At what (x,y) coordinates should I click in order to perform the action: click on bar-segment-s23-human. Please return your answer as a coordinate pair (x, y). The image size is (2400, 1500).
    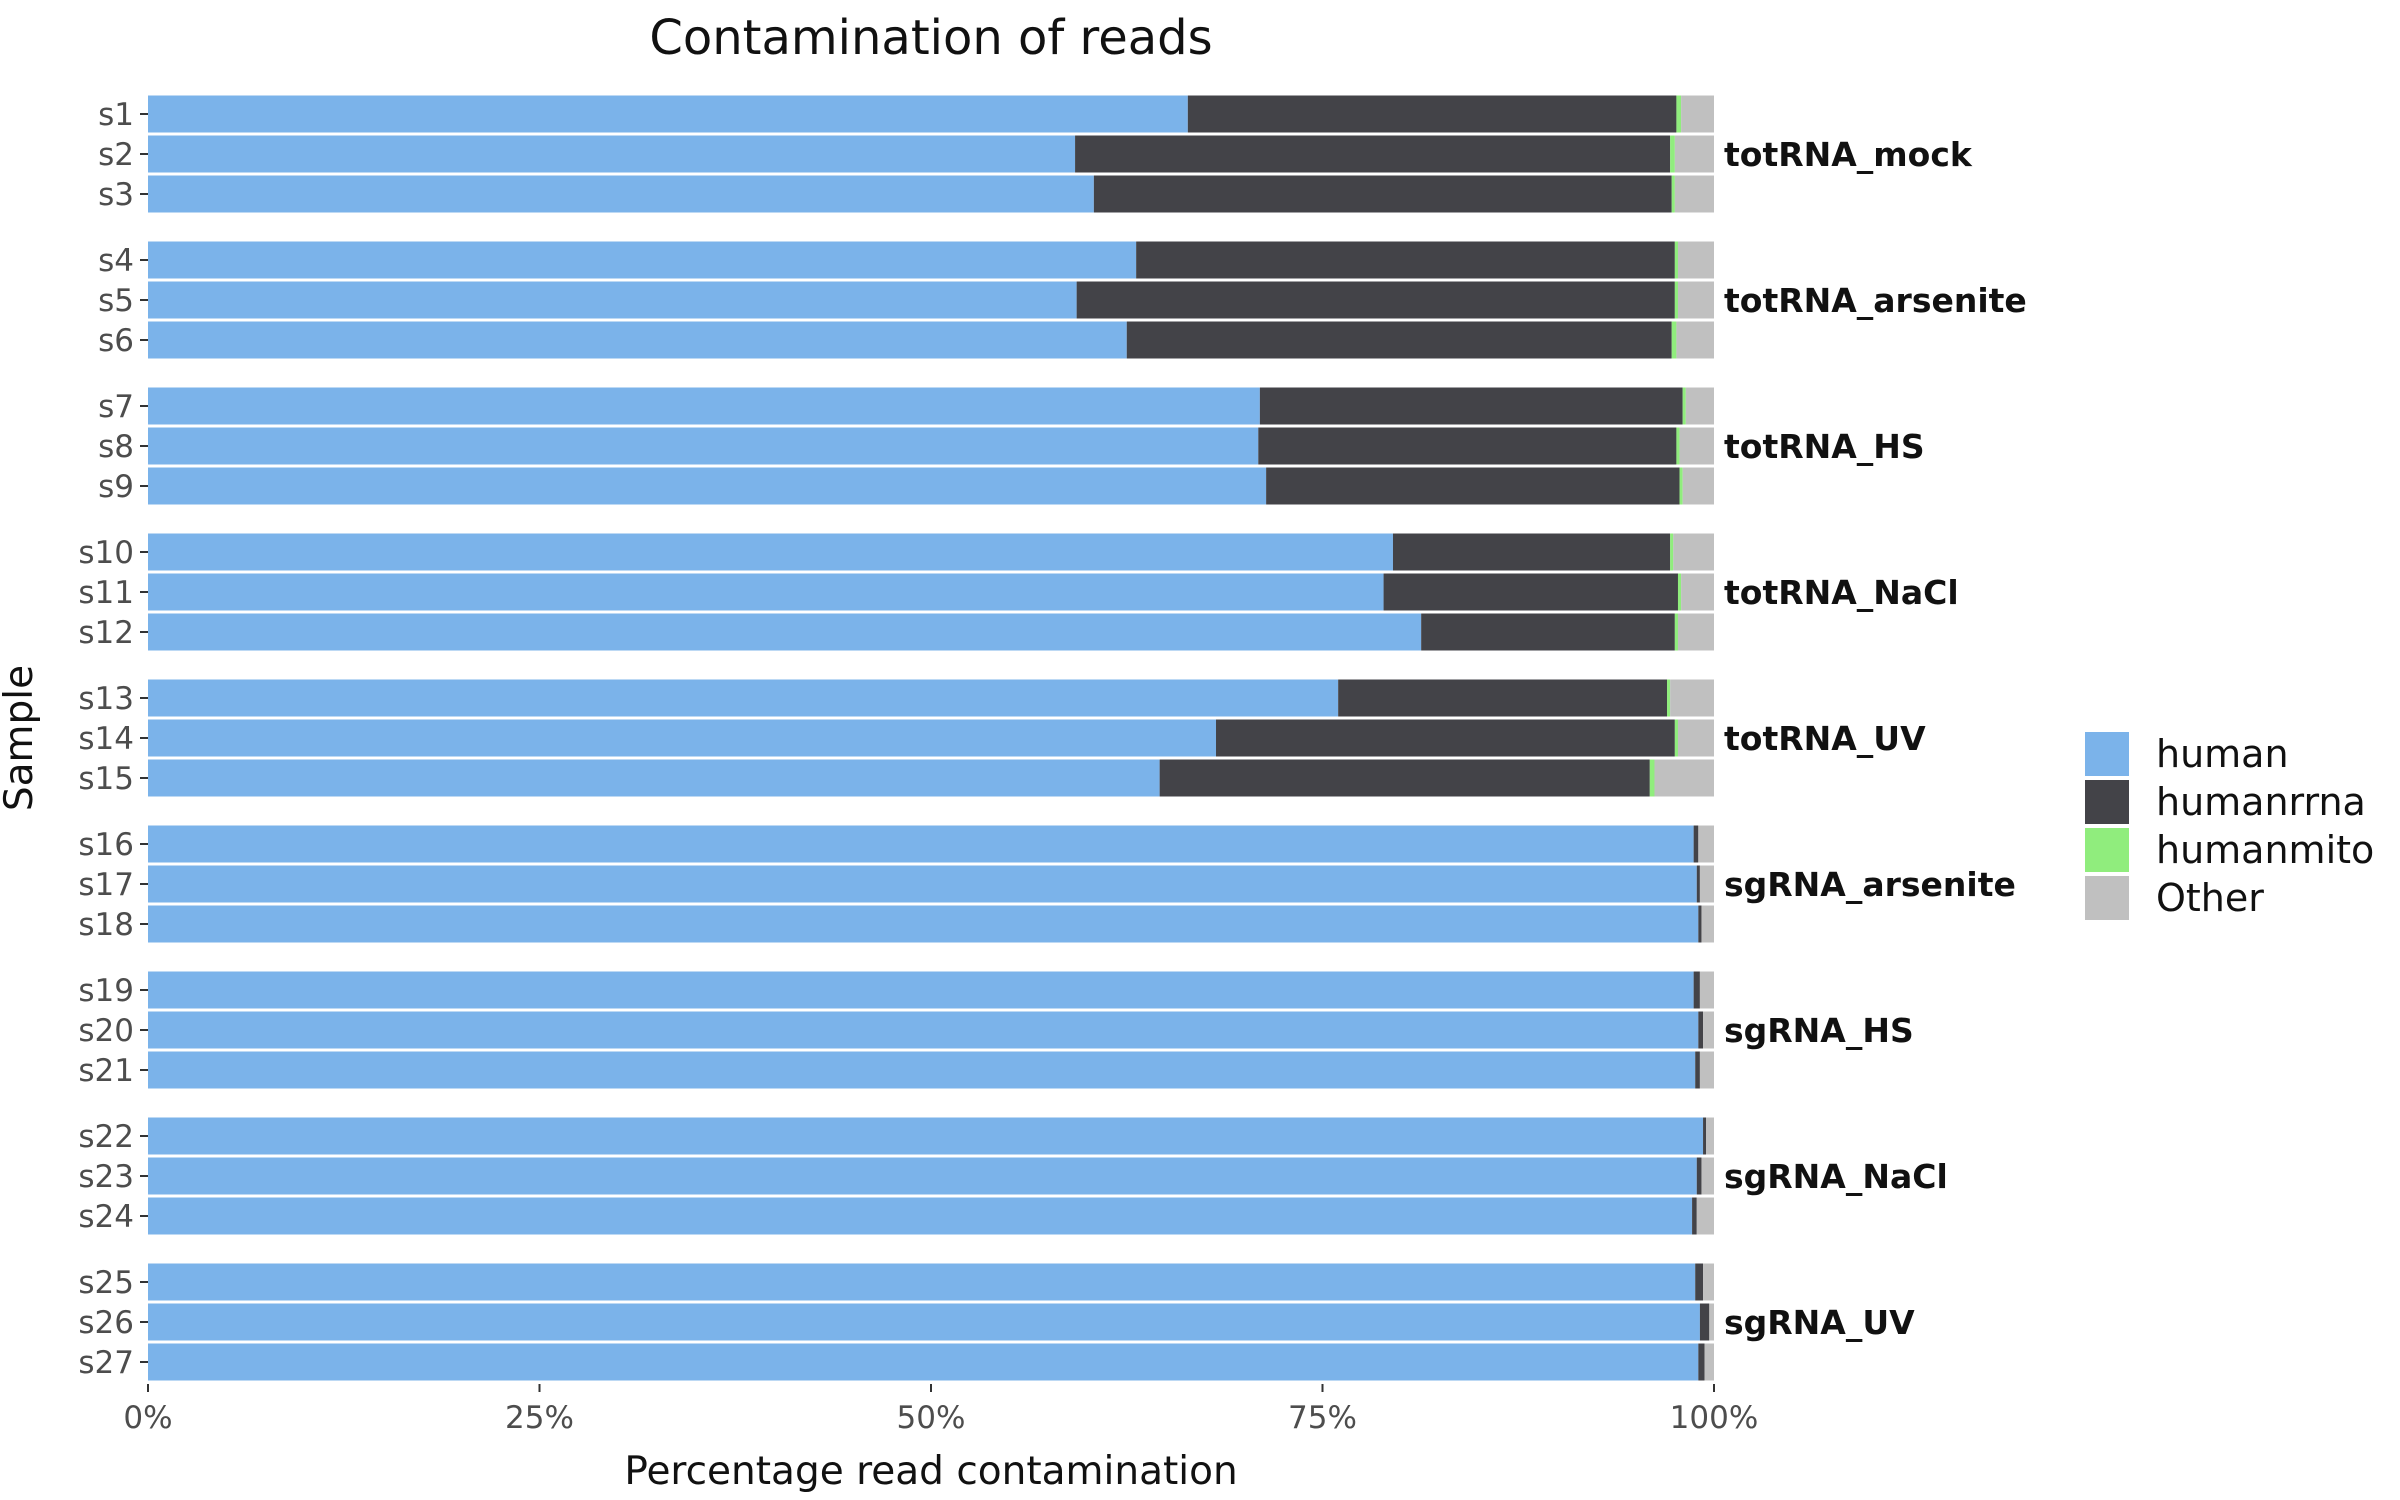
    Looking at the image, I should click on (922, 1176).